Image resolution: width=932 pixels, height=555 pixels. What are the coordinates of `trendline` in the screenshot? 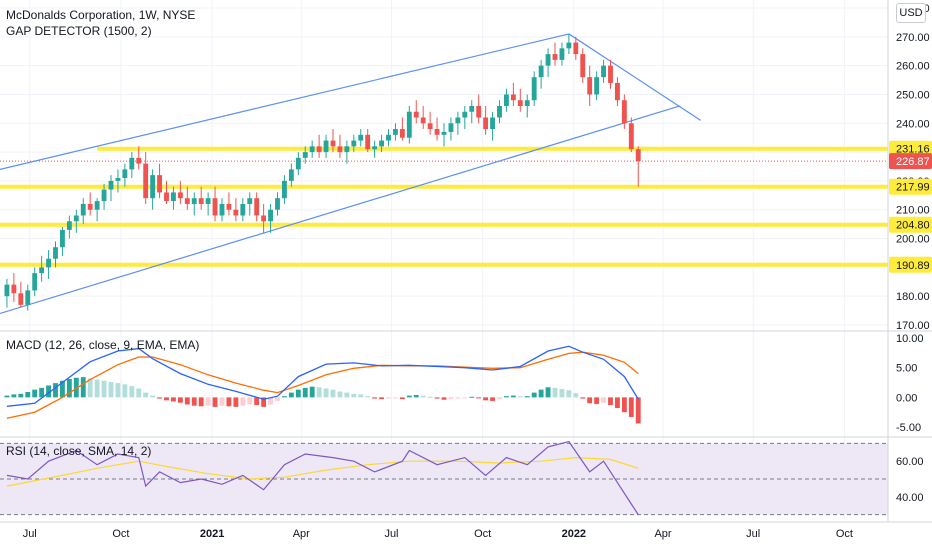 It's located at (635, 77).